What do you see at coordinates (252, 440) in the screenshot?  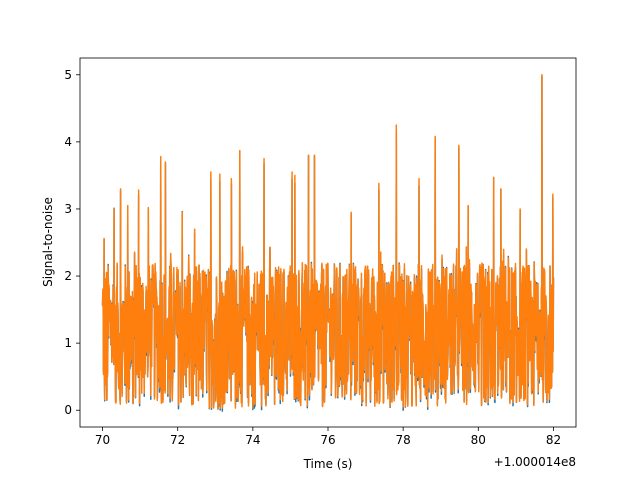 I see `x-tick-label: 74` at bounding box center [252, 440].